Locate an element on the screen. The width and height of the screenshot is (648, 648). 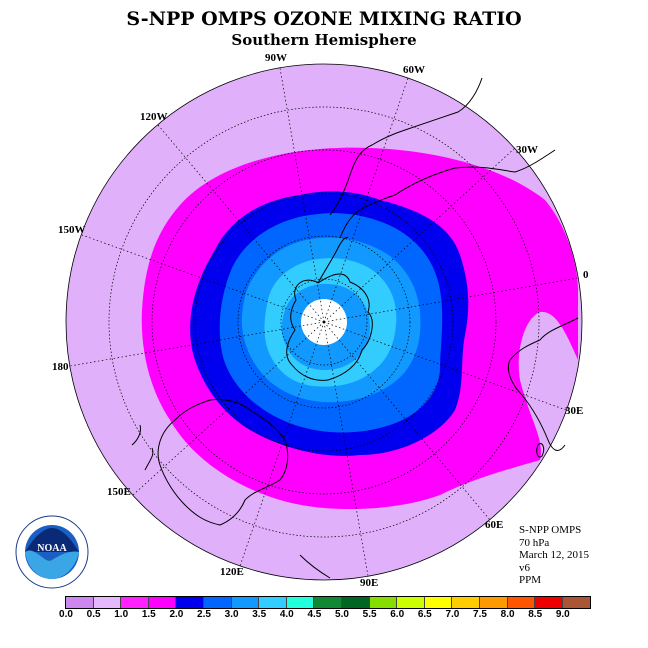
colorbar-tick-label: 1.0 is located at coordinates (121, 614).